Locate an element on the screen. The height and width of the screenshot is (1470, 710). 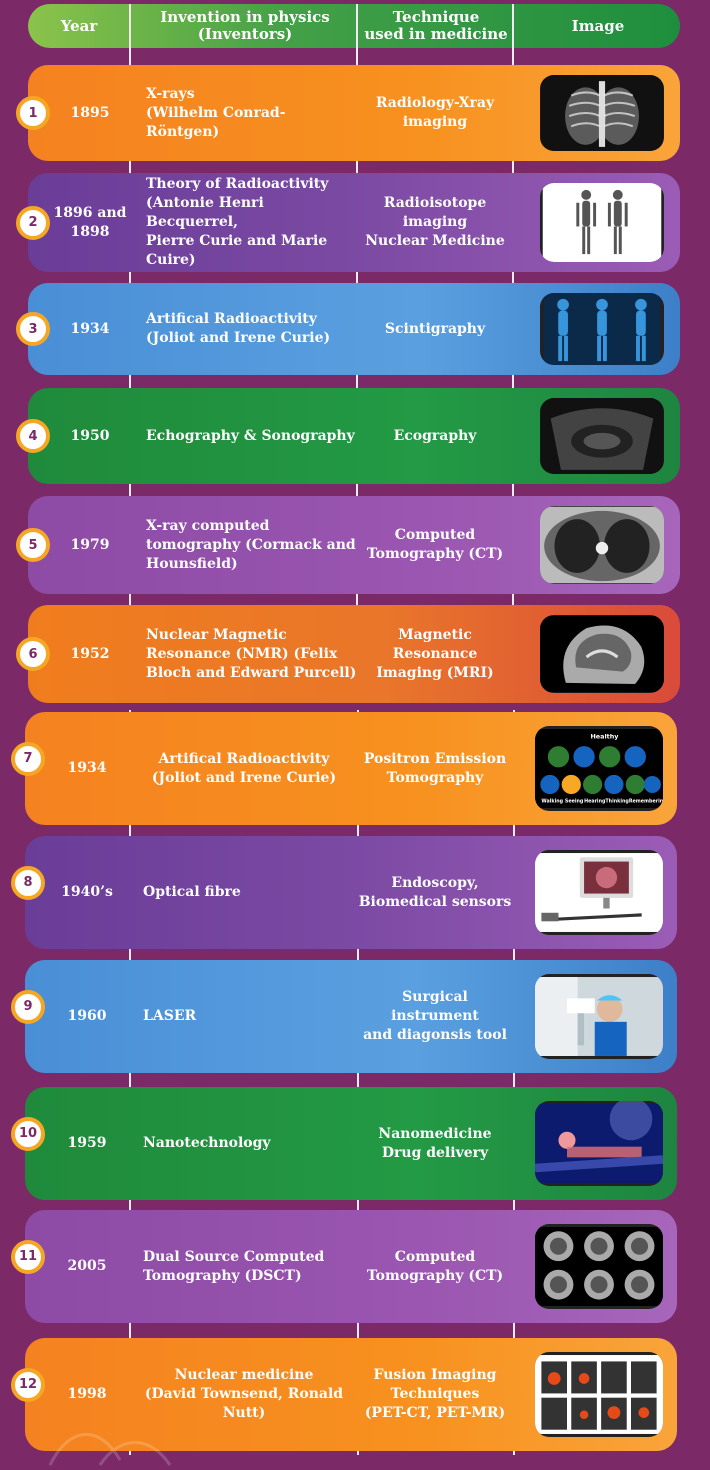
invention-cell: Nanotechnology is located at coordinates (249, 1143).